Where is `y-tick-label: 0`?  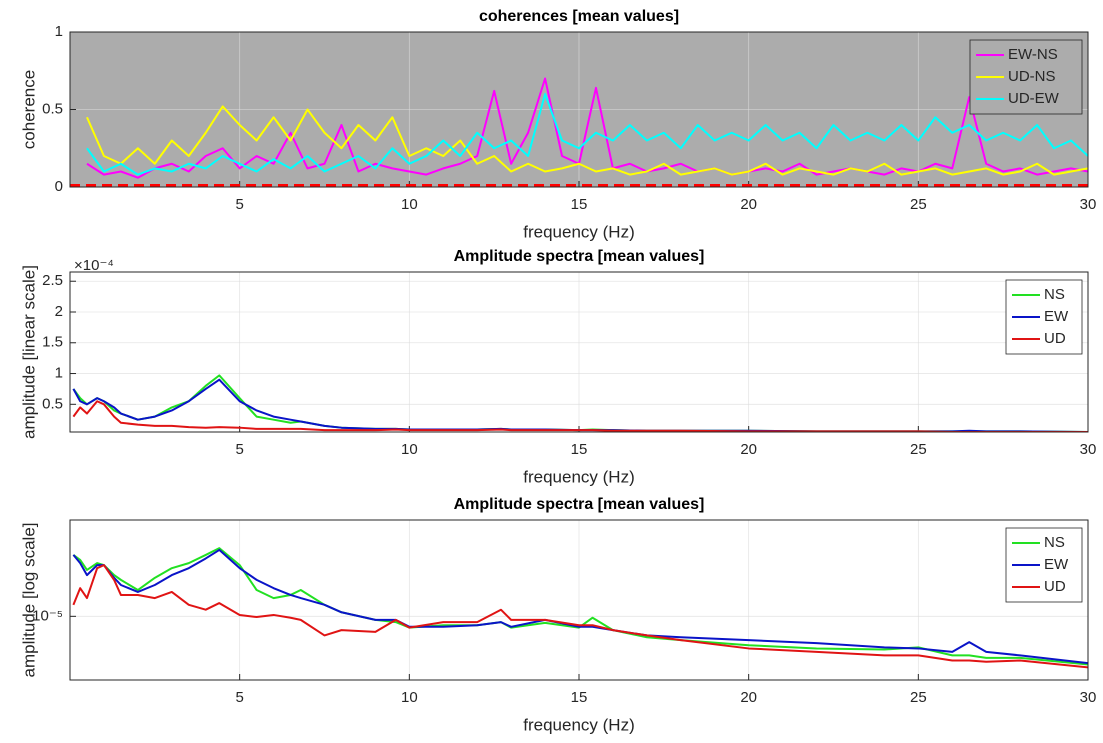 y-tick-label: 0 is located at coordinates (59, 186).